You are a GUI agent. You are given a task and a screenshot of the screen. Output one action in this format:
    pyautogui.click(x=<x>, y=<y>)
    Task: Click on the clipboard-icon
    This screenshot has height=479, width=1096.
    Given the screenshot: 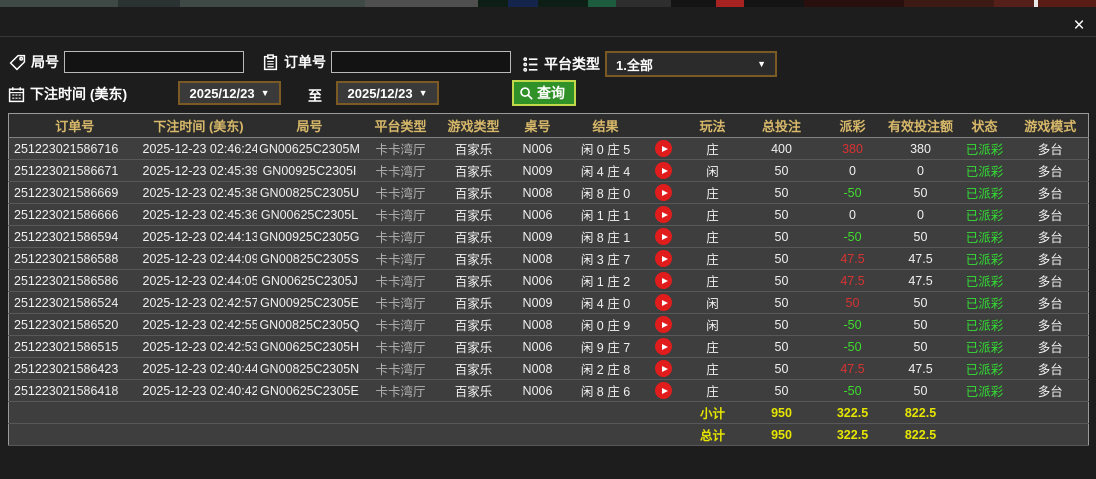 What is the action you would take?
    pyautogui.click(x=270, y=62)
    